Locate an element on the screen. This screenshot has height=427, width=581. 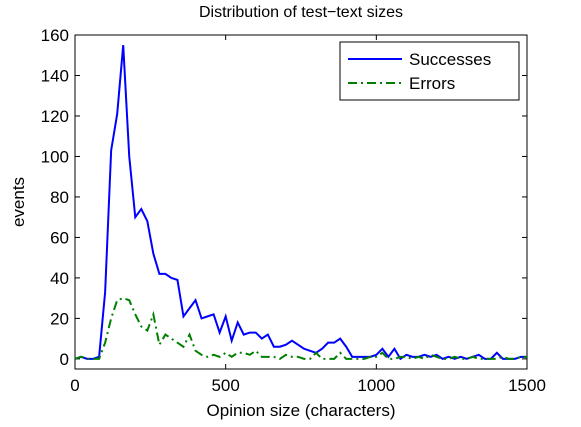
y-tick-label: 140 is located at coordinates (55, 75).